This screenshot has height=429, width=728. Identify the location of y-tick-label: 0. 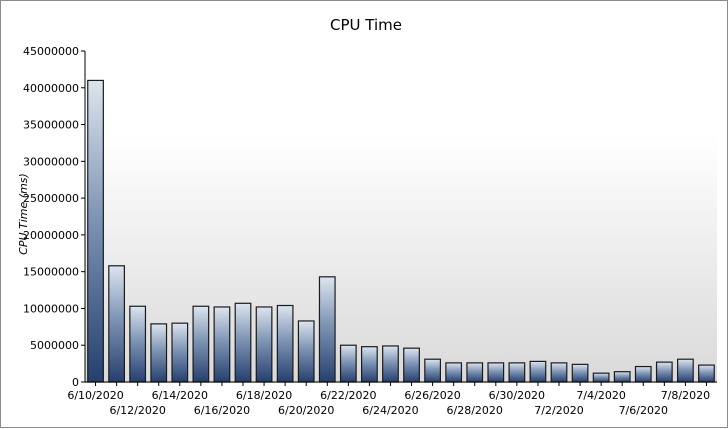
(75, 382).